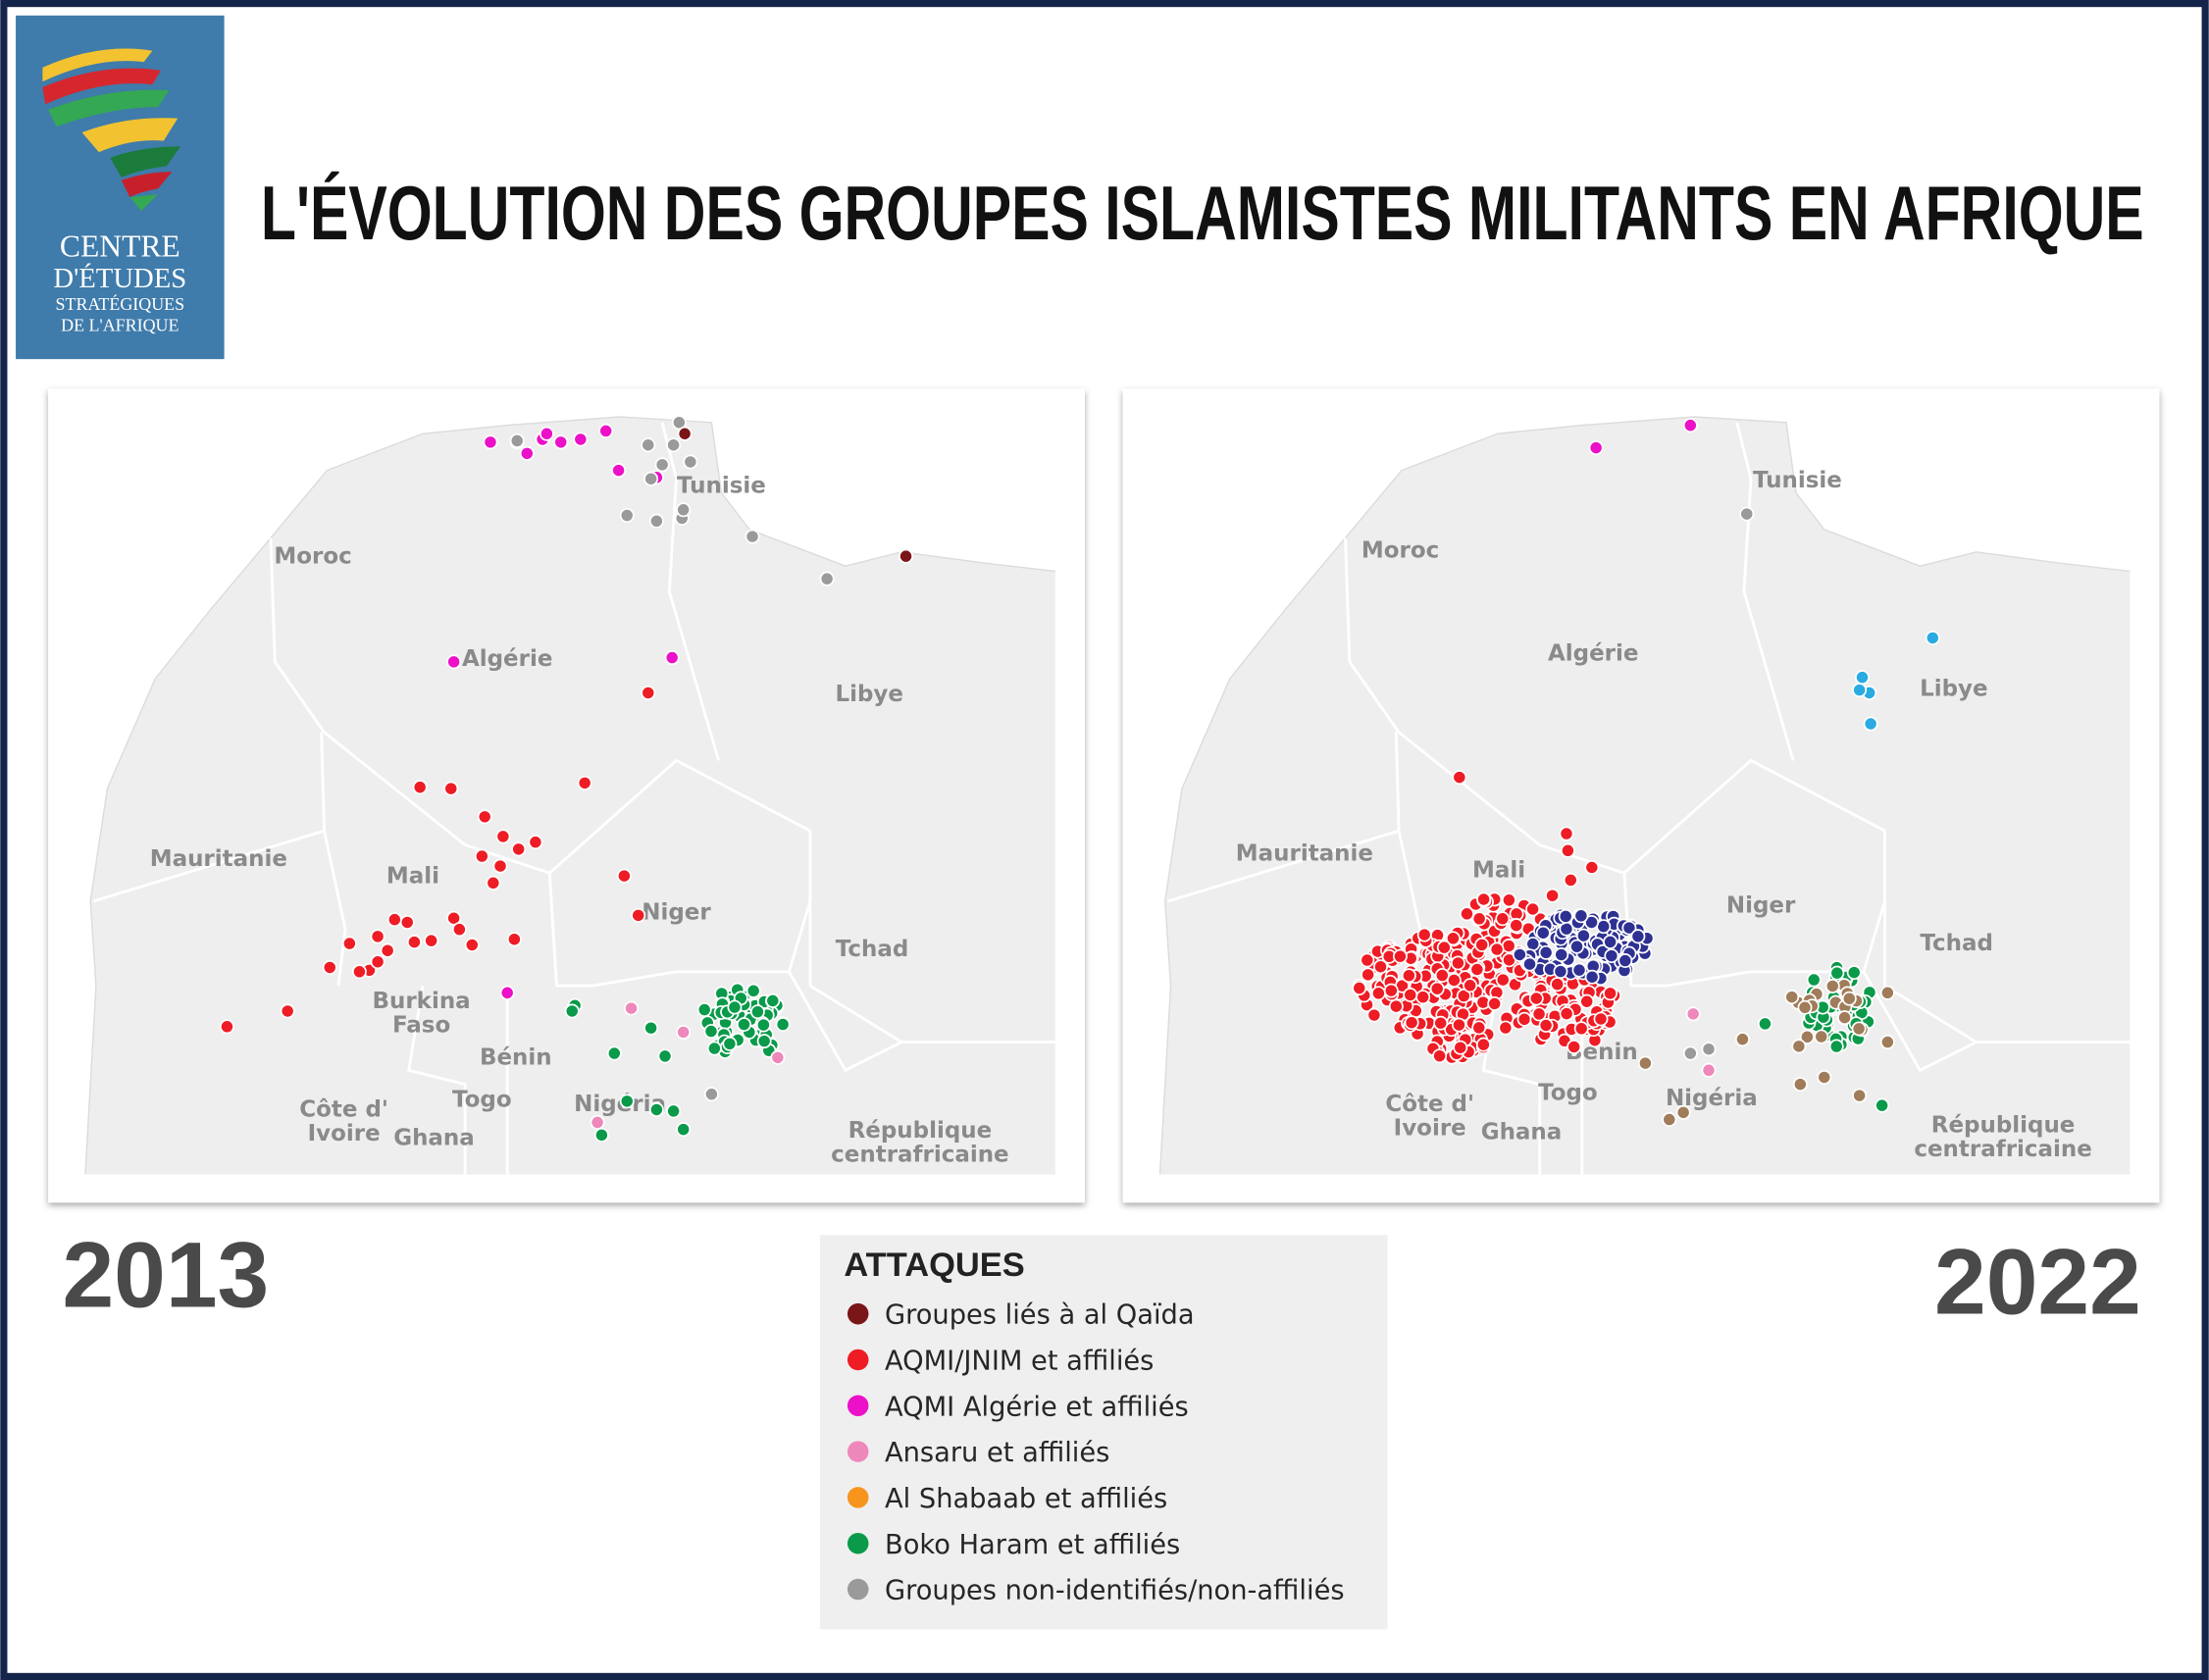  What do you see at coordinates (1430, 1128) in the screenshot?
I see `country-label: Ivoire` at bounding box center [1430, 1128].